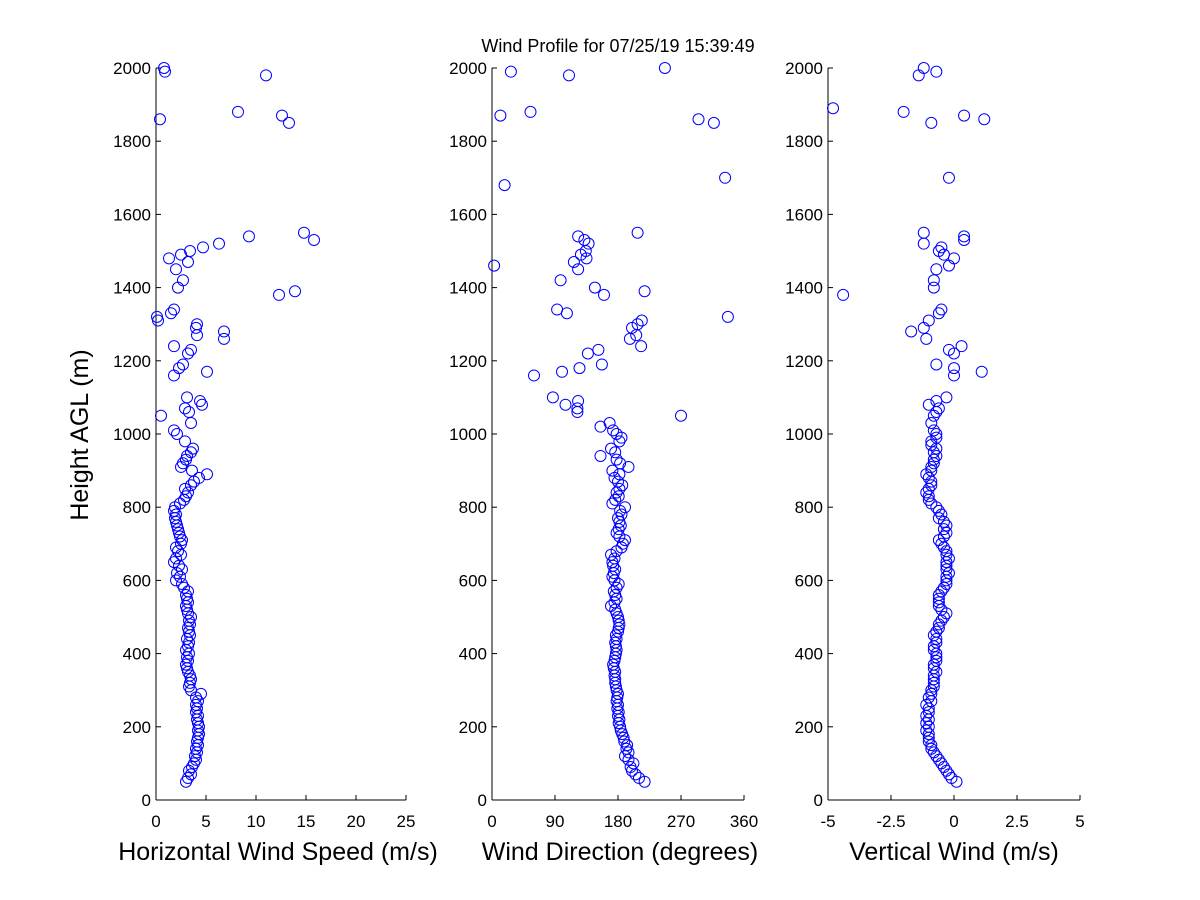 The width and height of the screenshot is (1200, 900). What do you see at coordinates (356, 821) in the screenshot?
I see `x-tick-label: 20` at bounding box center [356, 821].